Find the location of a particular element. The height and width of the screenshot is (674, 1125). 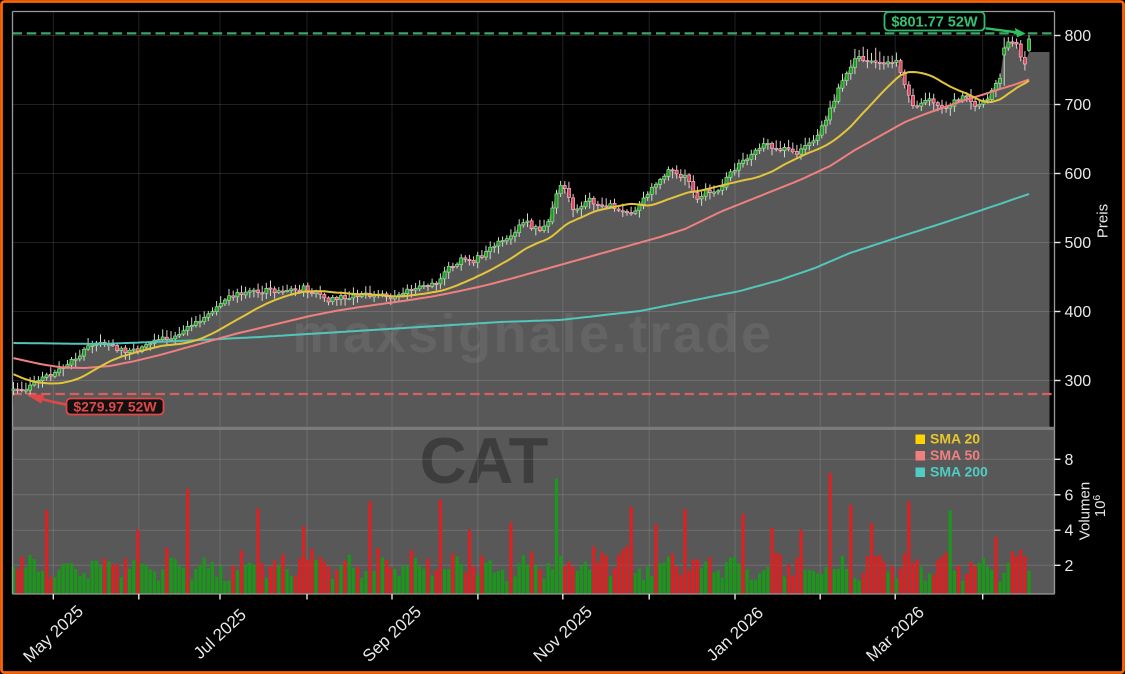

svg-text: maxsignale.trade is located at coordinates (532, 334).